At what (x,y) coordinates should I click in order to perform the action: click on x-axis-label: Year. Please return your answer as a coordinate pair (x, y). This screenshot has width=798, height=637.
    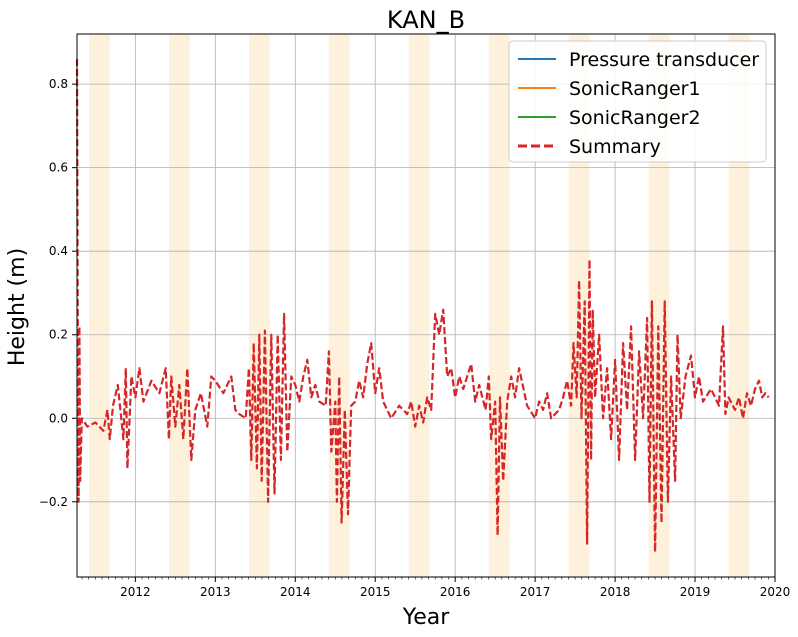
    Looking at the image, I should click on (426, 617).